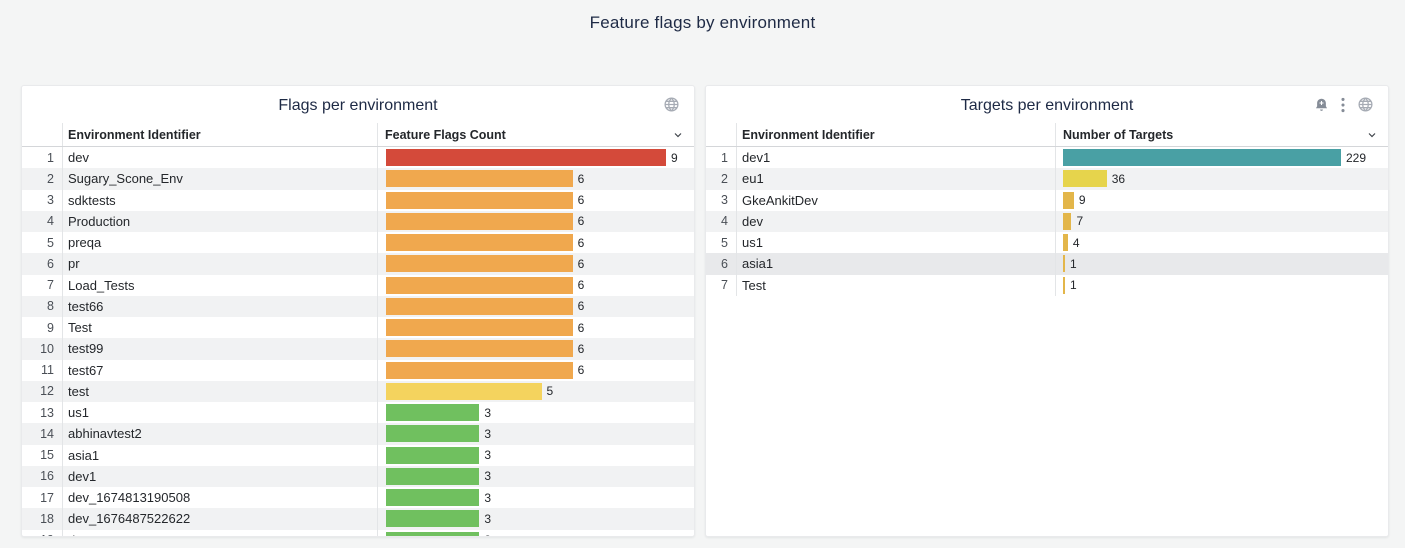 This screenshot has height=548, width=1405. I want to click on table-row: 6 asia1 1, so click(1047, 264).